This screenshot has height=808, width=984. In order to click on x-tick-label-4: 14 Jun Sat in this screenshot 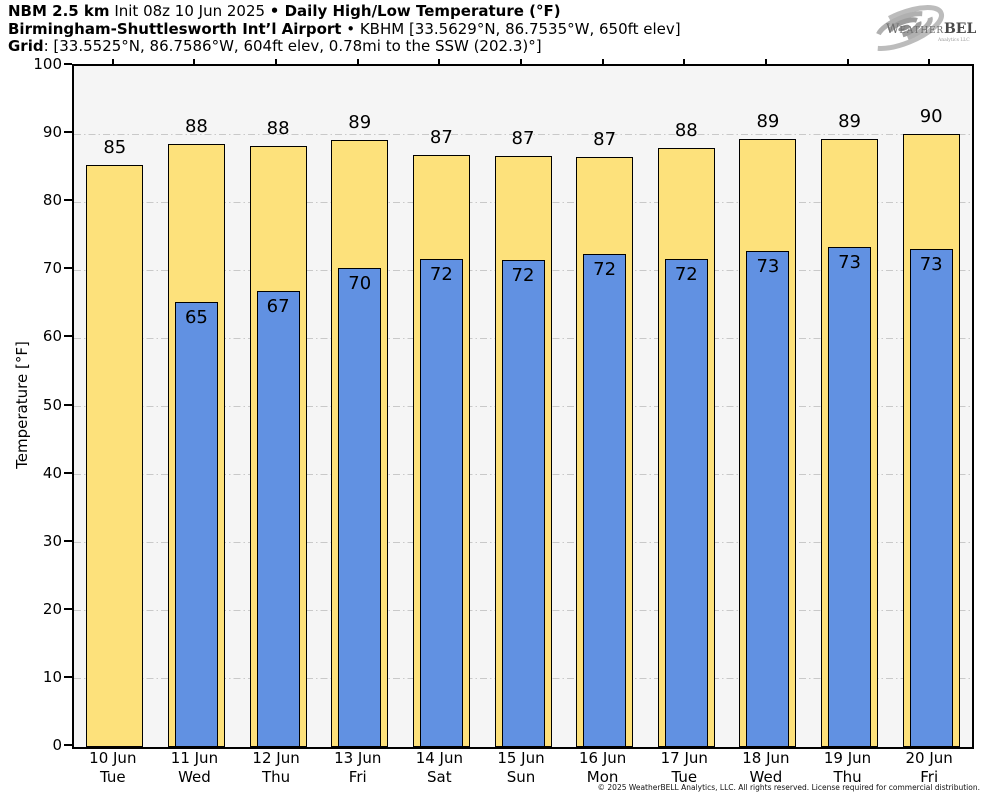, I will do `click(440, 768)`.